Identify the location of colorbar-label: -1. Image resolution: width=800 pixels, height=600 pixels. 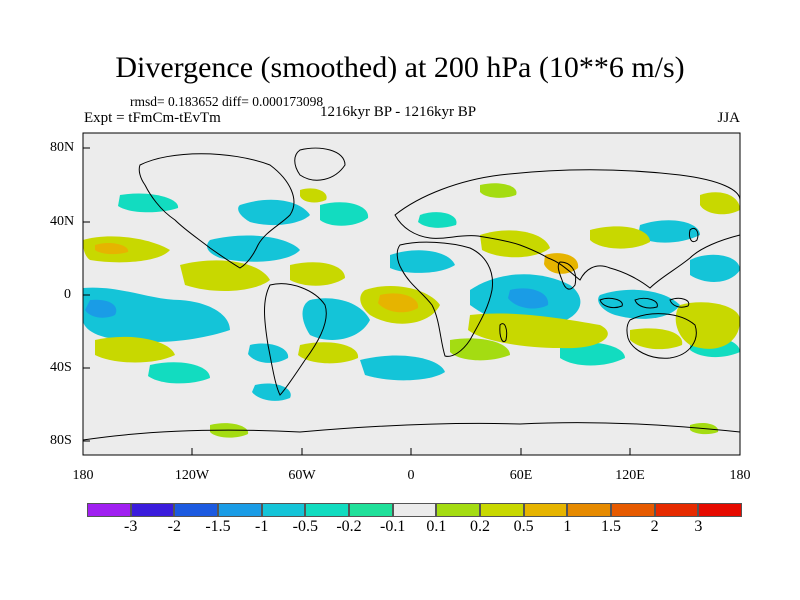
(261, 526).